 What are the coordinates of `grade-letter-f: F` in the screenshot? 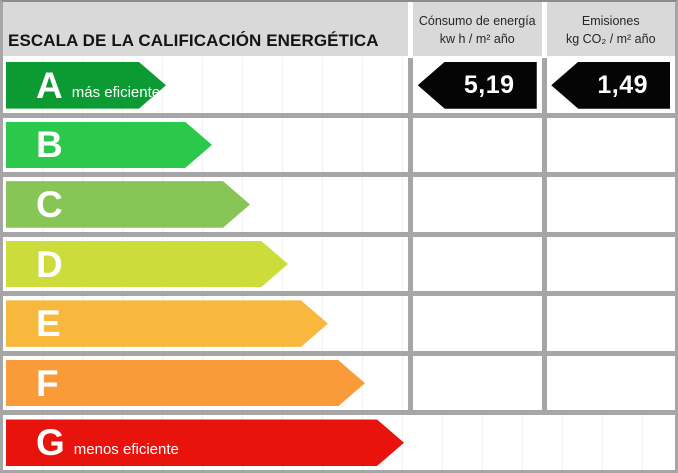 It's located at (47, 383).